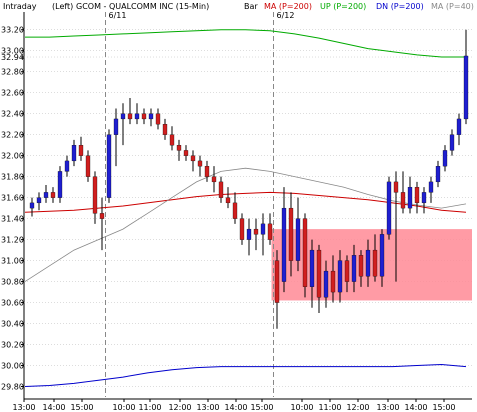 This screenshot has height=412, width=477. What do you see at coordinates (12, 198) in the screenshot?
I see `y-tick-label: 31.60` at bounding box center [12, 198].